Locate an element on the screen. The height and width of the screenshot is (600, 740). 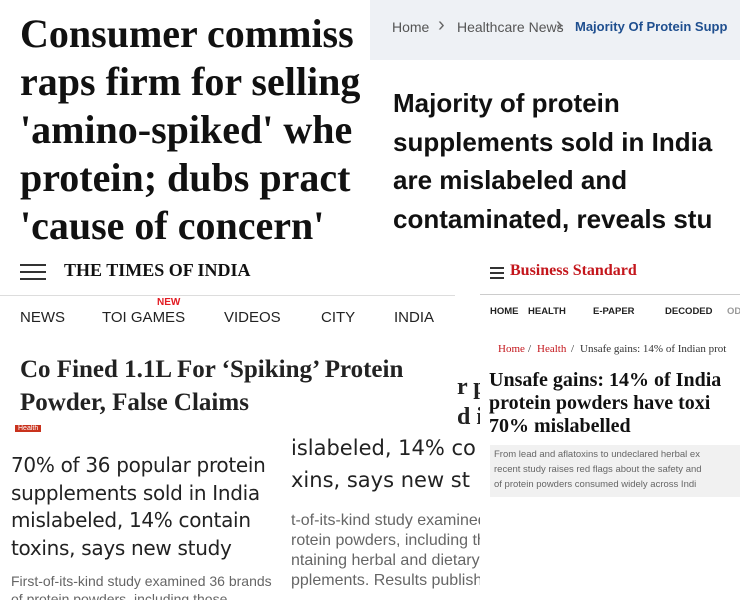
breadcrumb-item: Healthcare News is located at coordinates (510, 27).